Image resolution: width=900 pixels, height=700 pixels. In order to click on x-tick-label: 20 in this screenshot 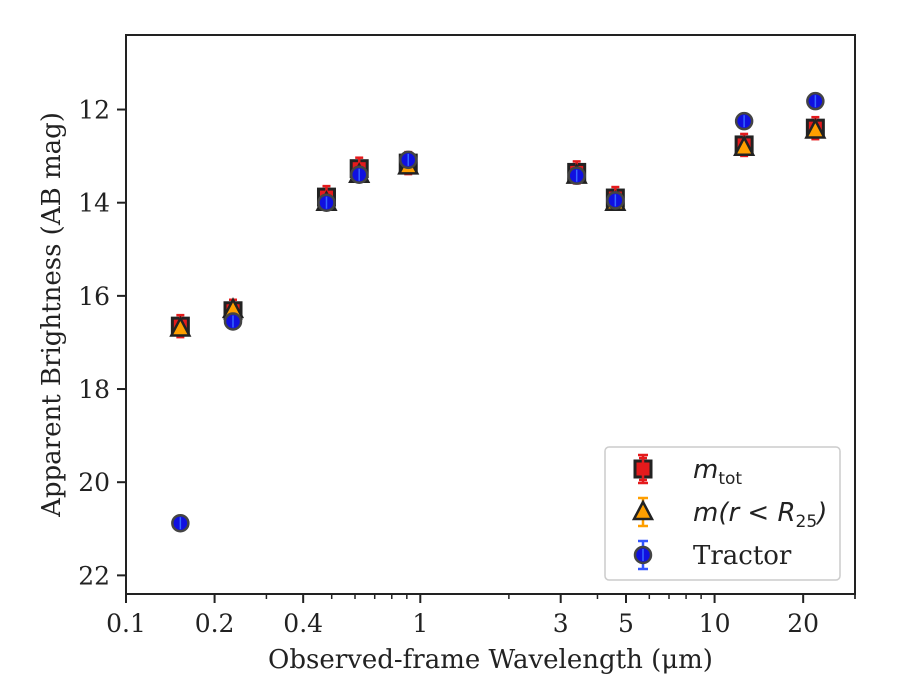, I will do `click(803, 623)`.